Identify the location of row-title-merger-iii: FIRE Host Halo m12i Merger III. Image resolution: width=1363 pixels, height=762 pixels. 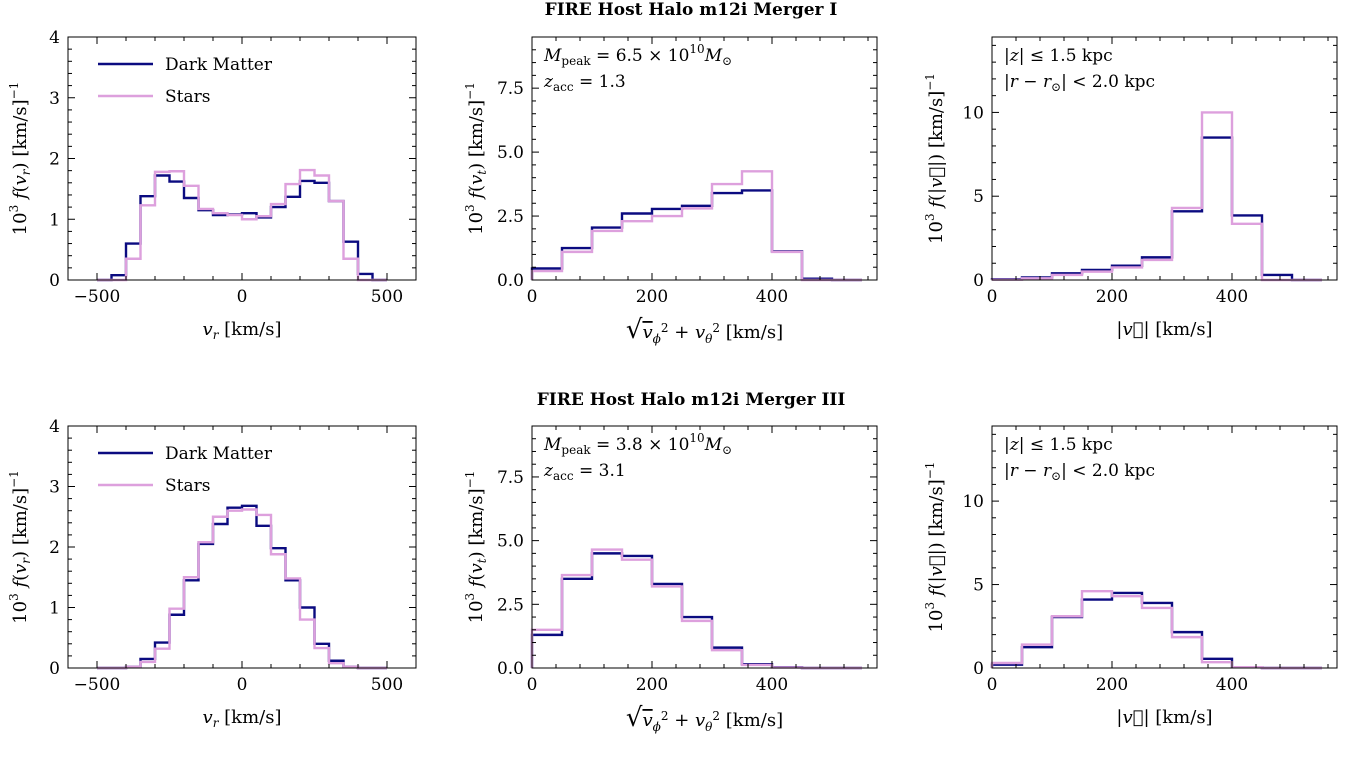
(691, 400).